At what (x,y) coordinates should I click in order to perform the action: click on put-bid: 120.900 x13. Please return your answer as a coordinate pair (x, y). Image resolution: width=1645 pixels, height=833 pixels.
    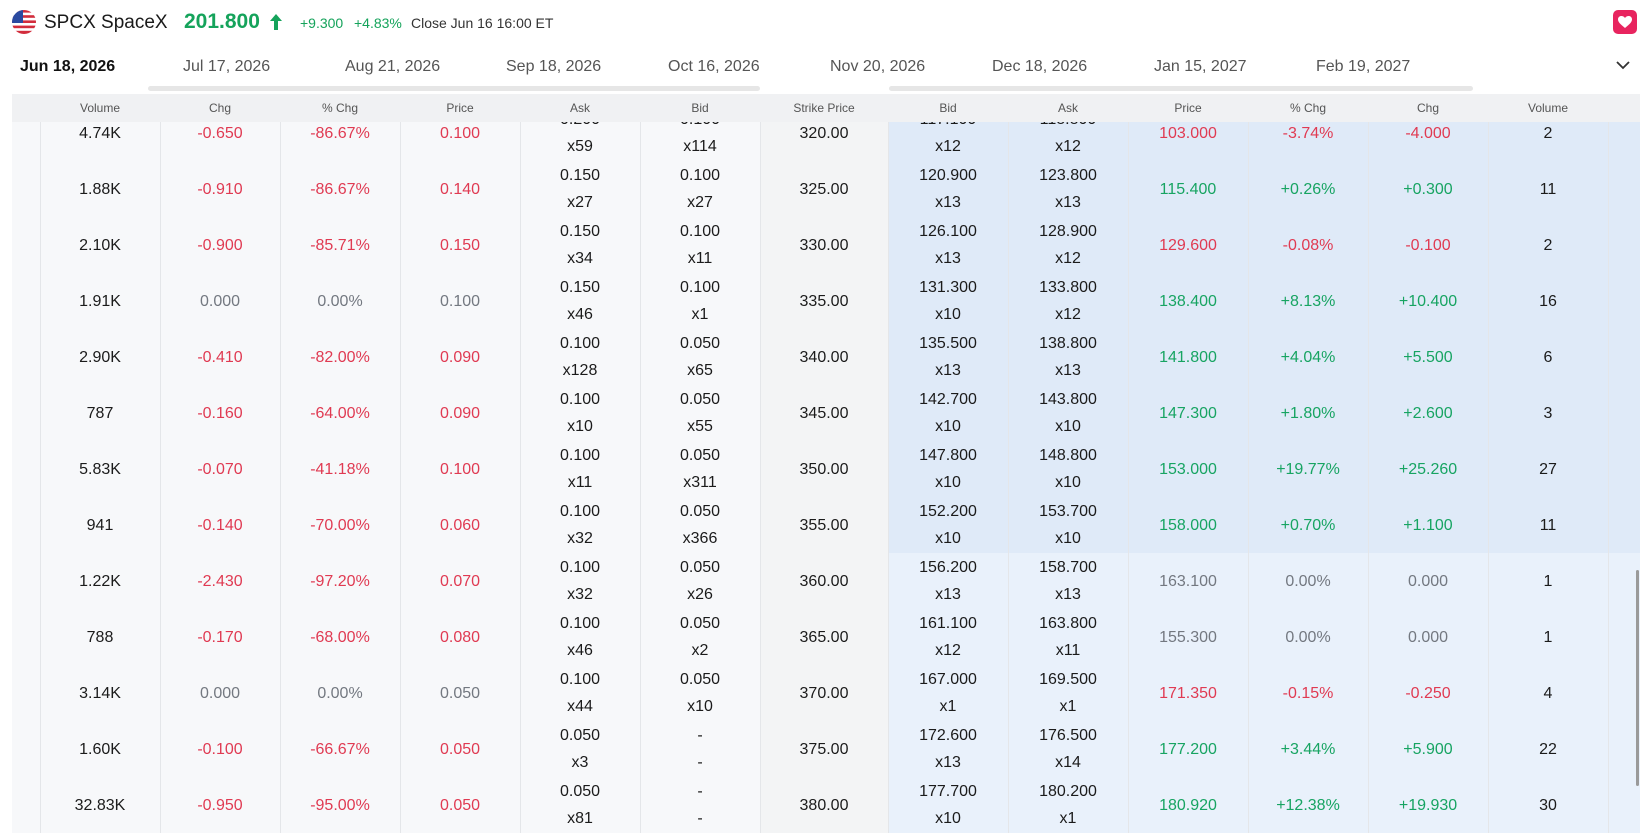
    Looking at the image, I should click on (948, 189).